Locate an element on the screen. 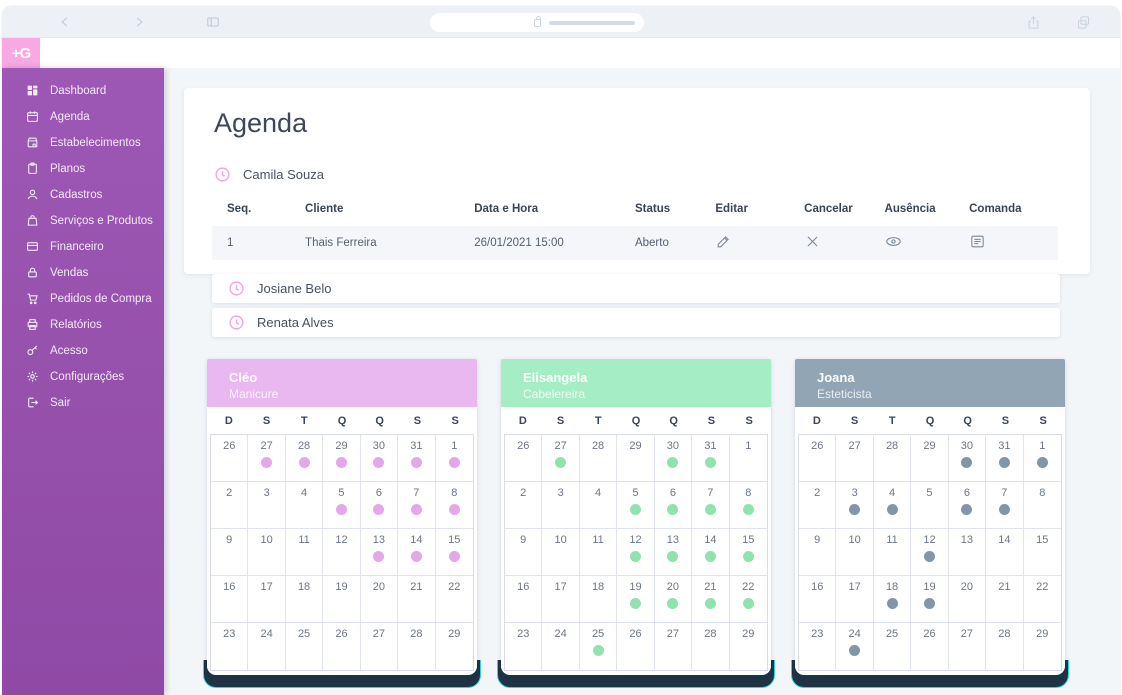 The image size is (1122, 695). sidebar-item-servicos-e-produtos: Serviços e Produtos is located at coordinates (83, 220).